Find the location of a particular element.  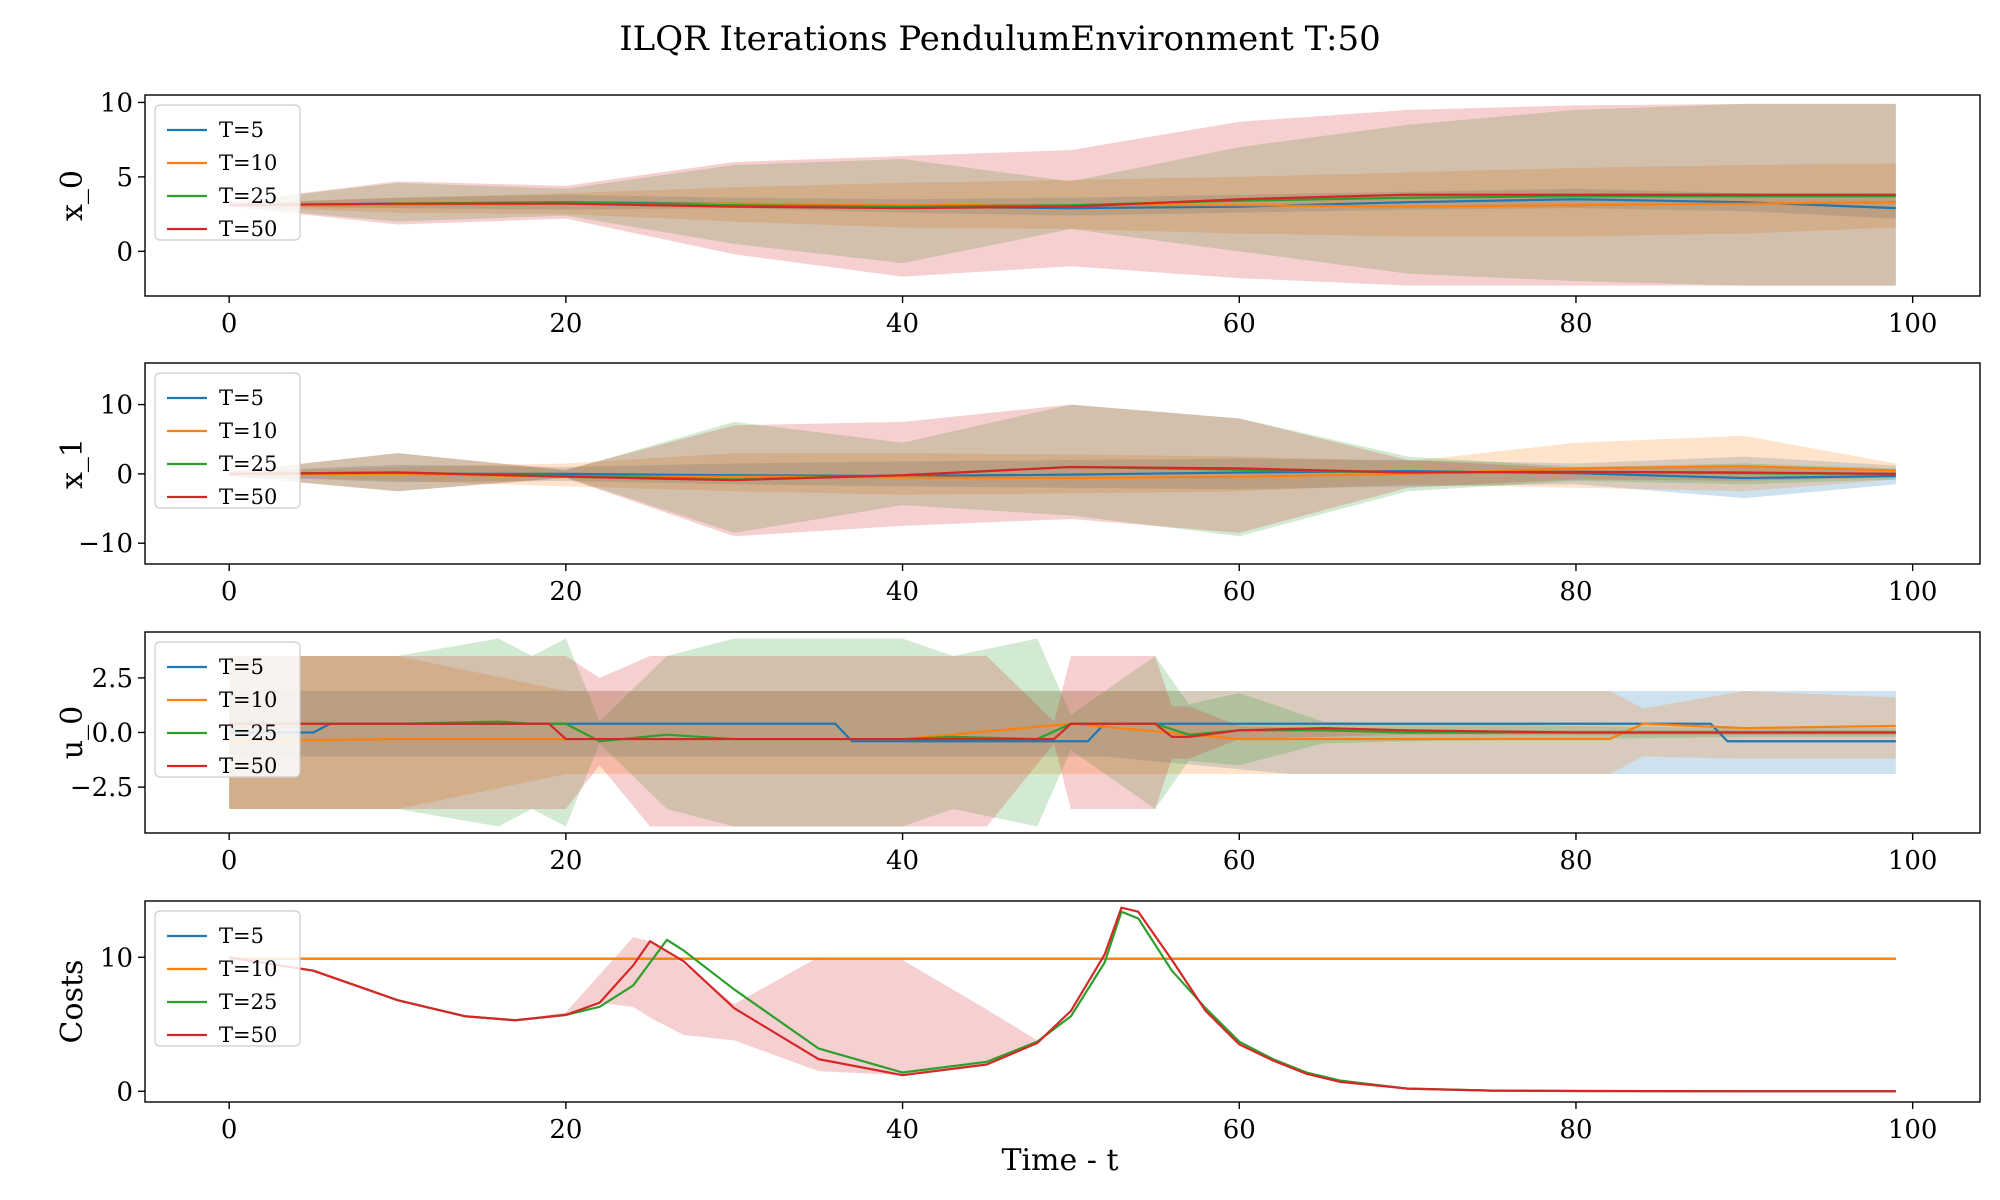

series-line-T=25 is located at coordinates (1062, 1001).